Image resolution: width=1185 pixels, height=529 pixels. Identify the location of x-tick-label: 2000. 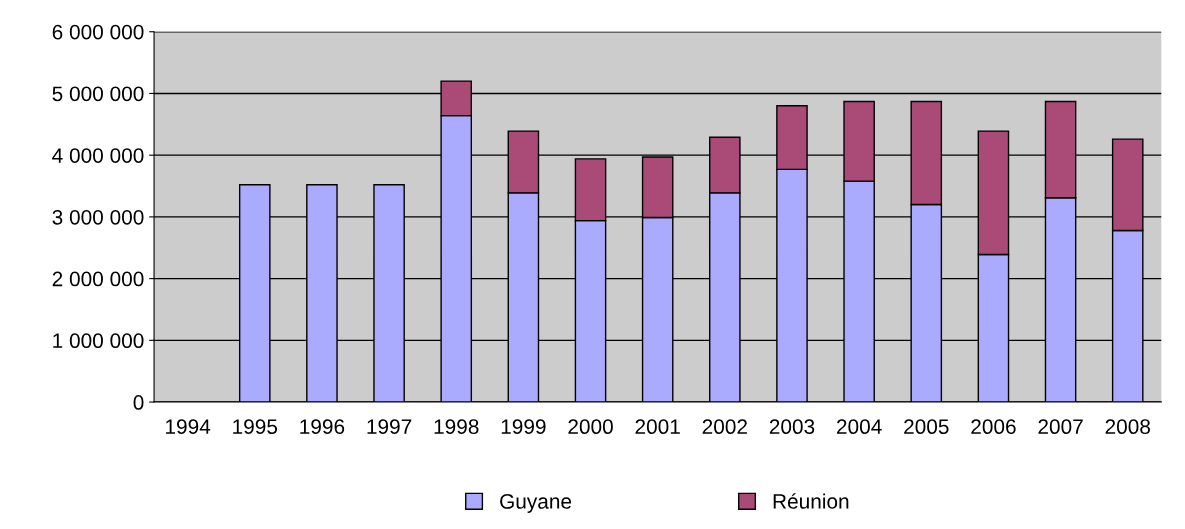
(590, 427).